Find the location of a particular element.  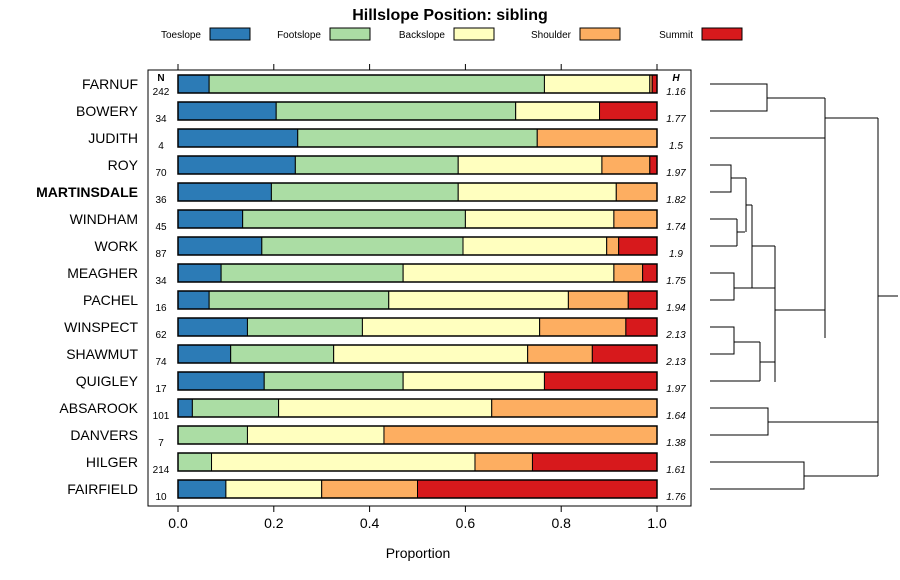

row-h-value: 1.82 is located at coordinates (676, 200).